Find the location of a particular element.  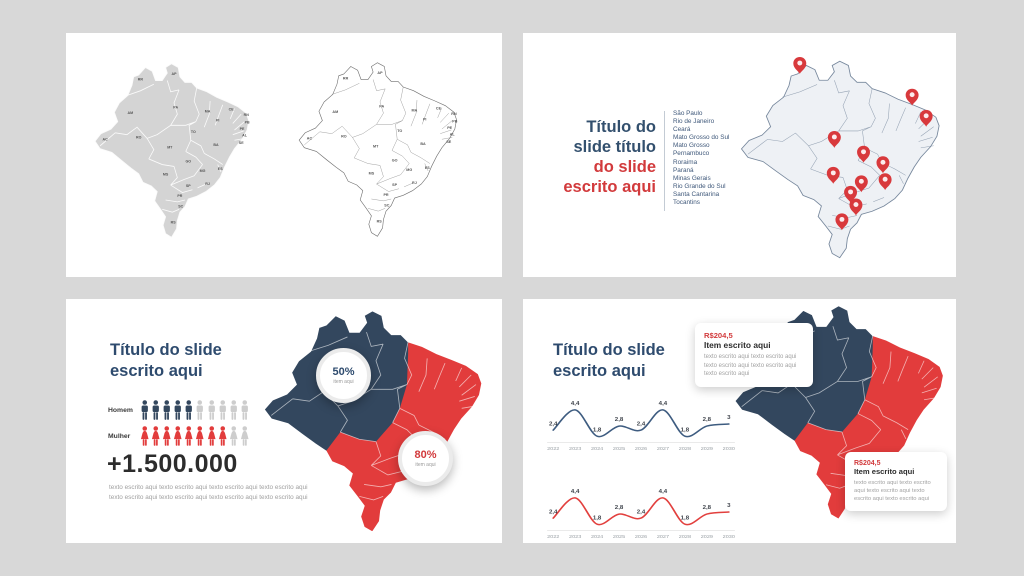

state-list-item: Rio de Janeiro is located at coordinates (694, 122).